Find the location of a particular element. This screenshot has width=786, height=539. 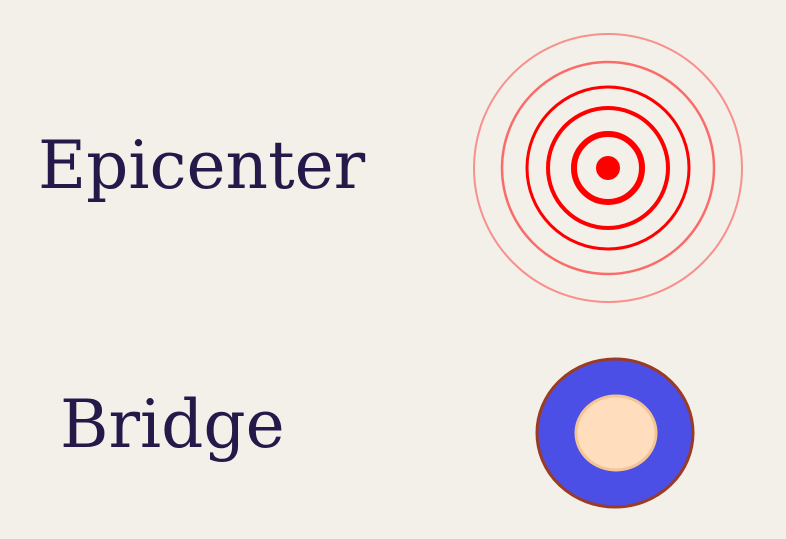

bridge-center is located at coordinates (616, 433).